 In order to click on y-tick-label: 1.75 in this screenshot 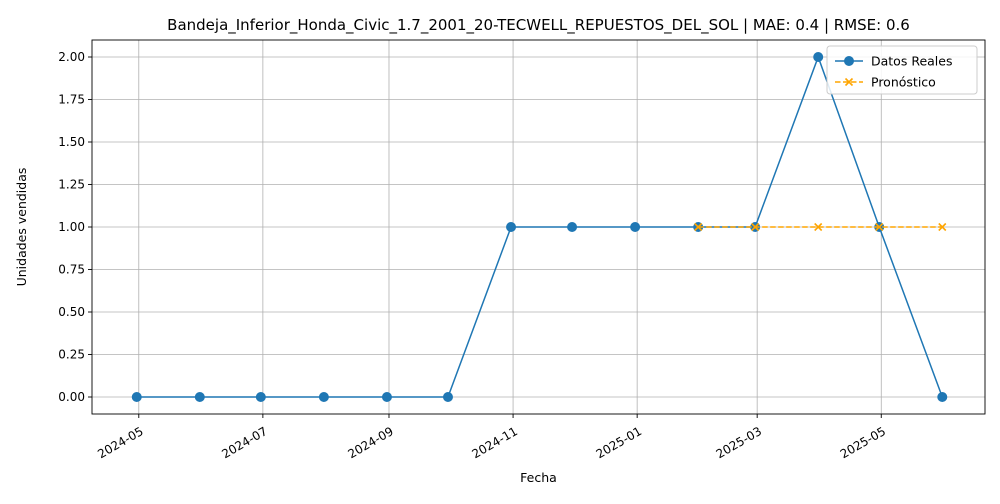, I will do `click(71, 100)`.